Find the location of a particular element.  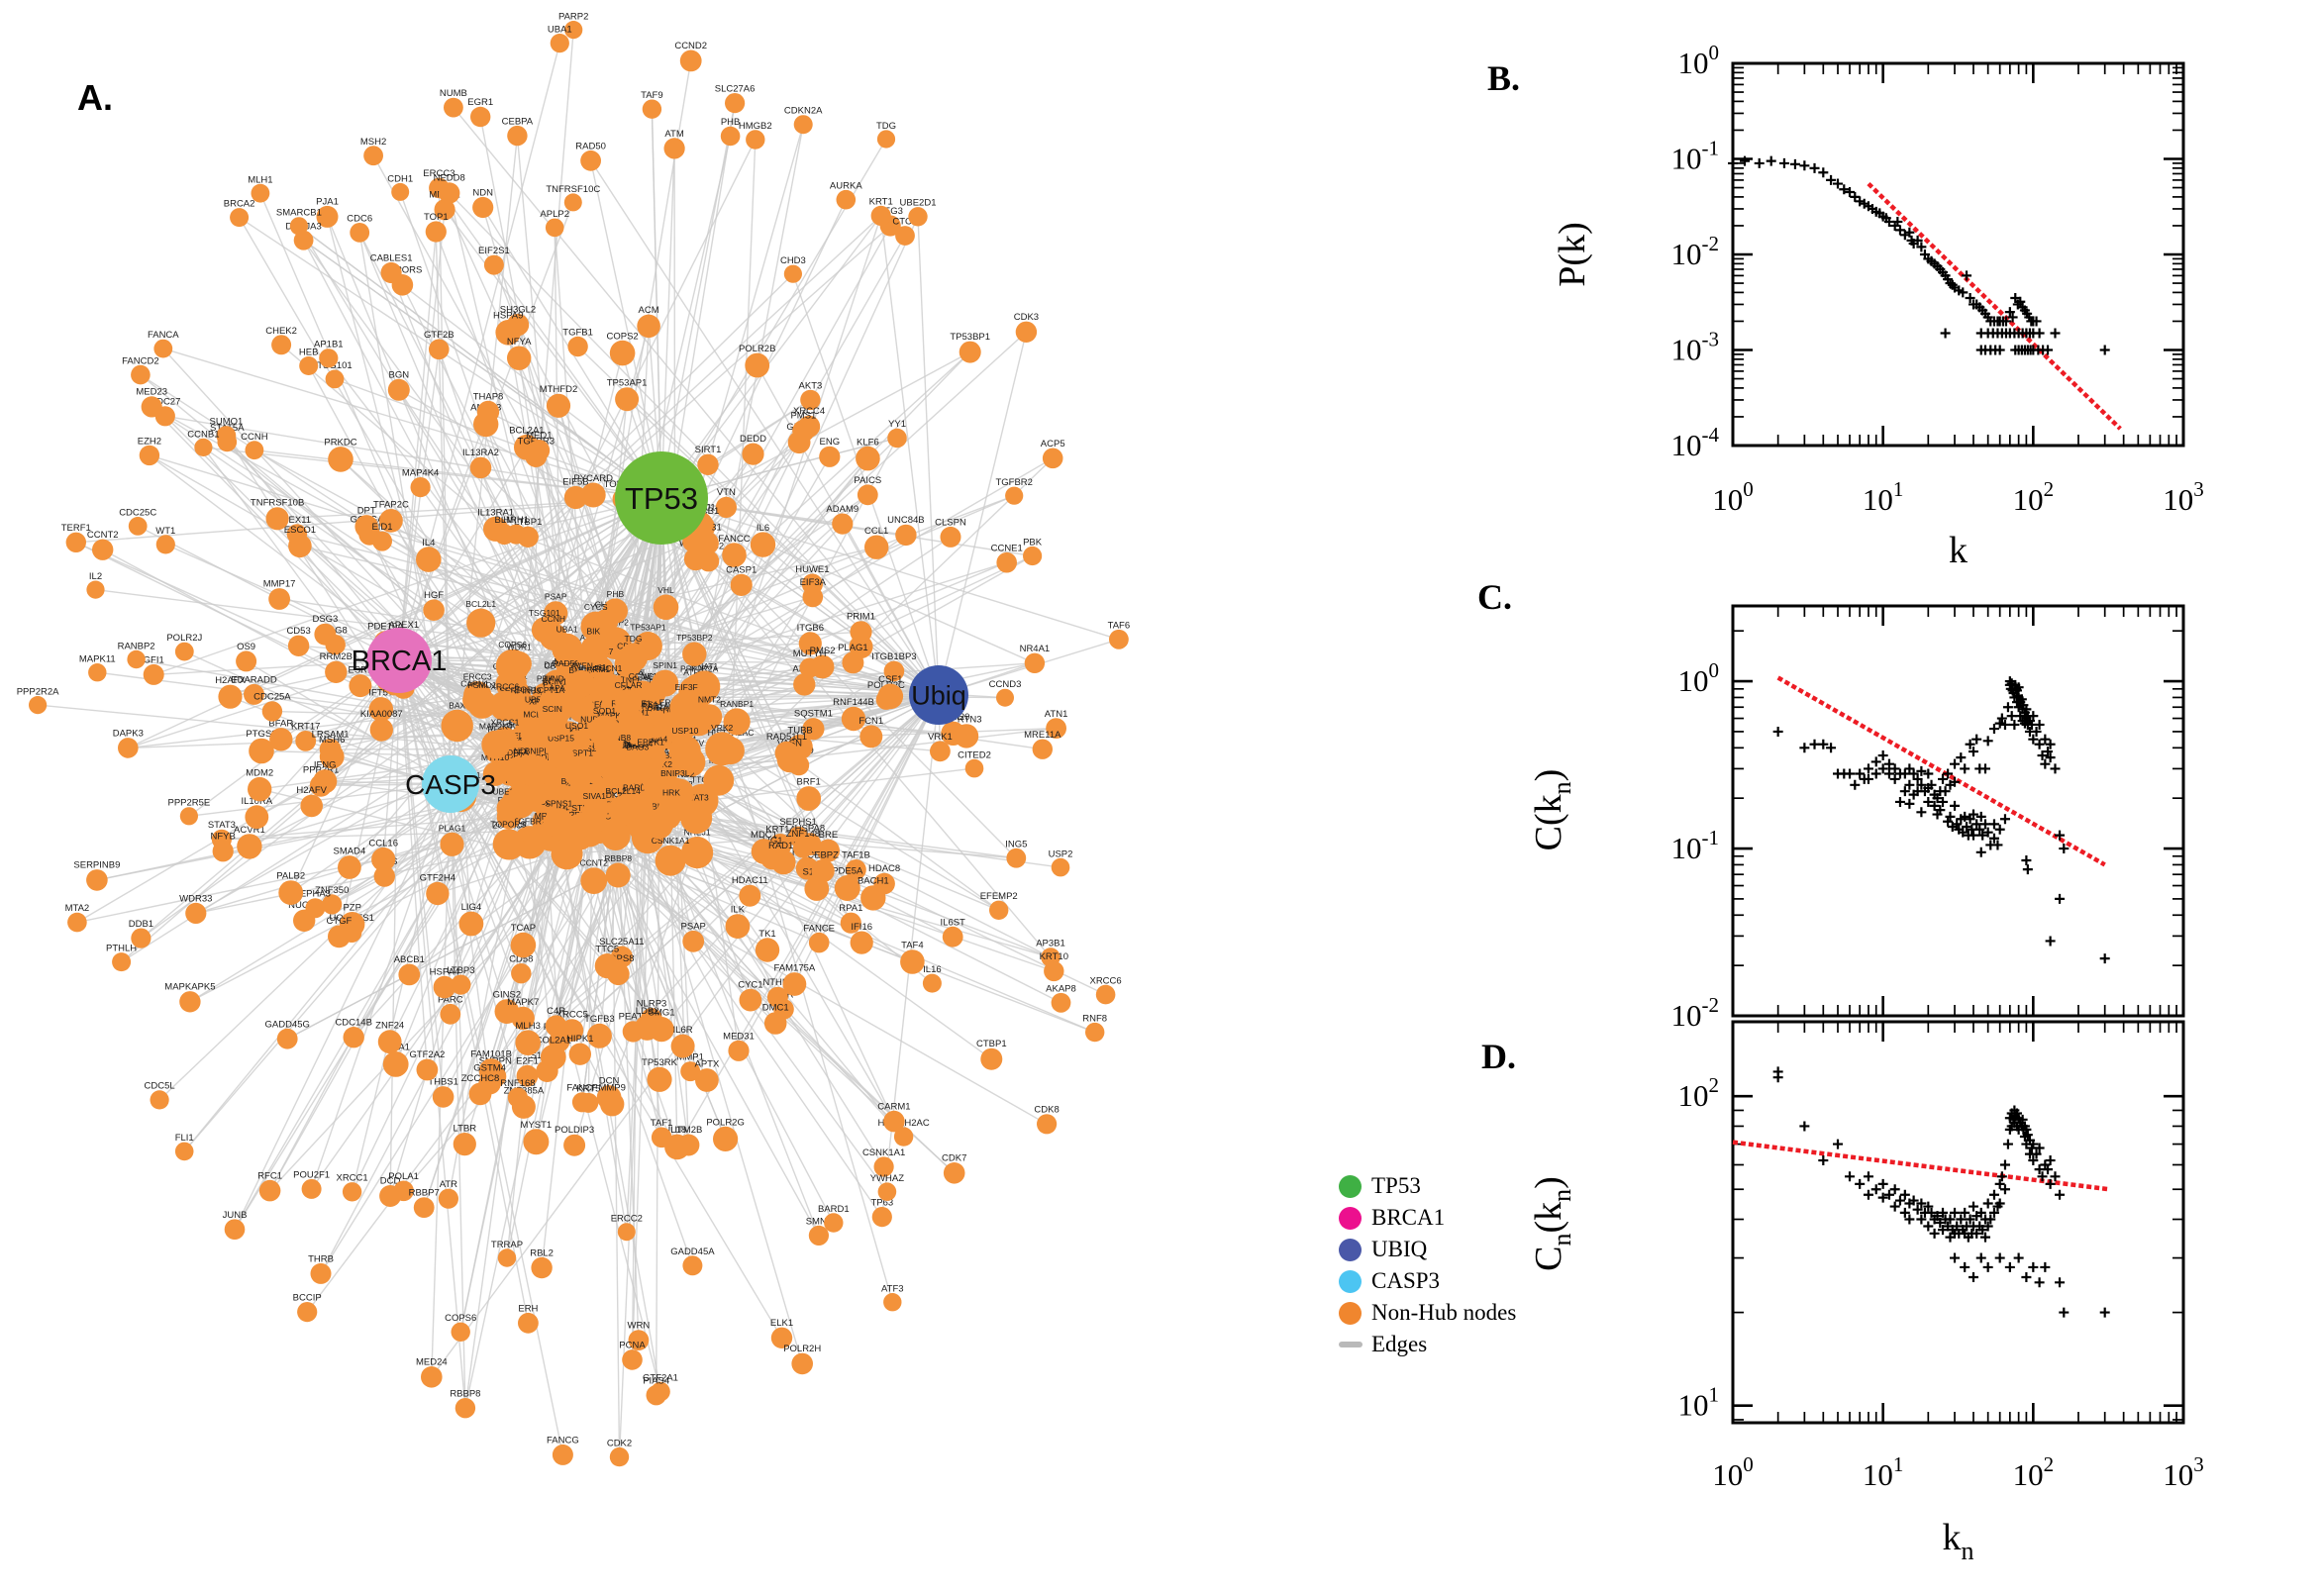

legend-item-edges: Edges is located at coordinates (1427, 1344).